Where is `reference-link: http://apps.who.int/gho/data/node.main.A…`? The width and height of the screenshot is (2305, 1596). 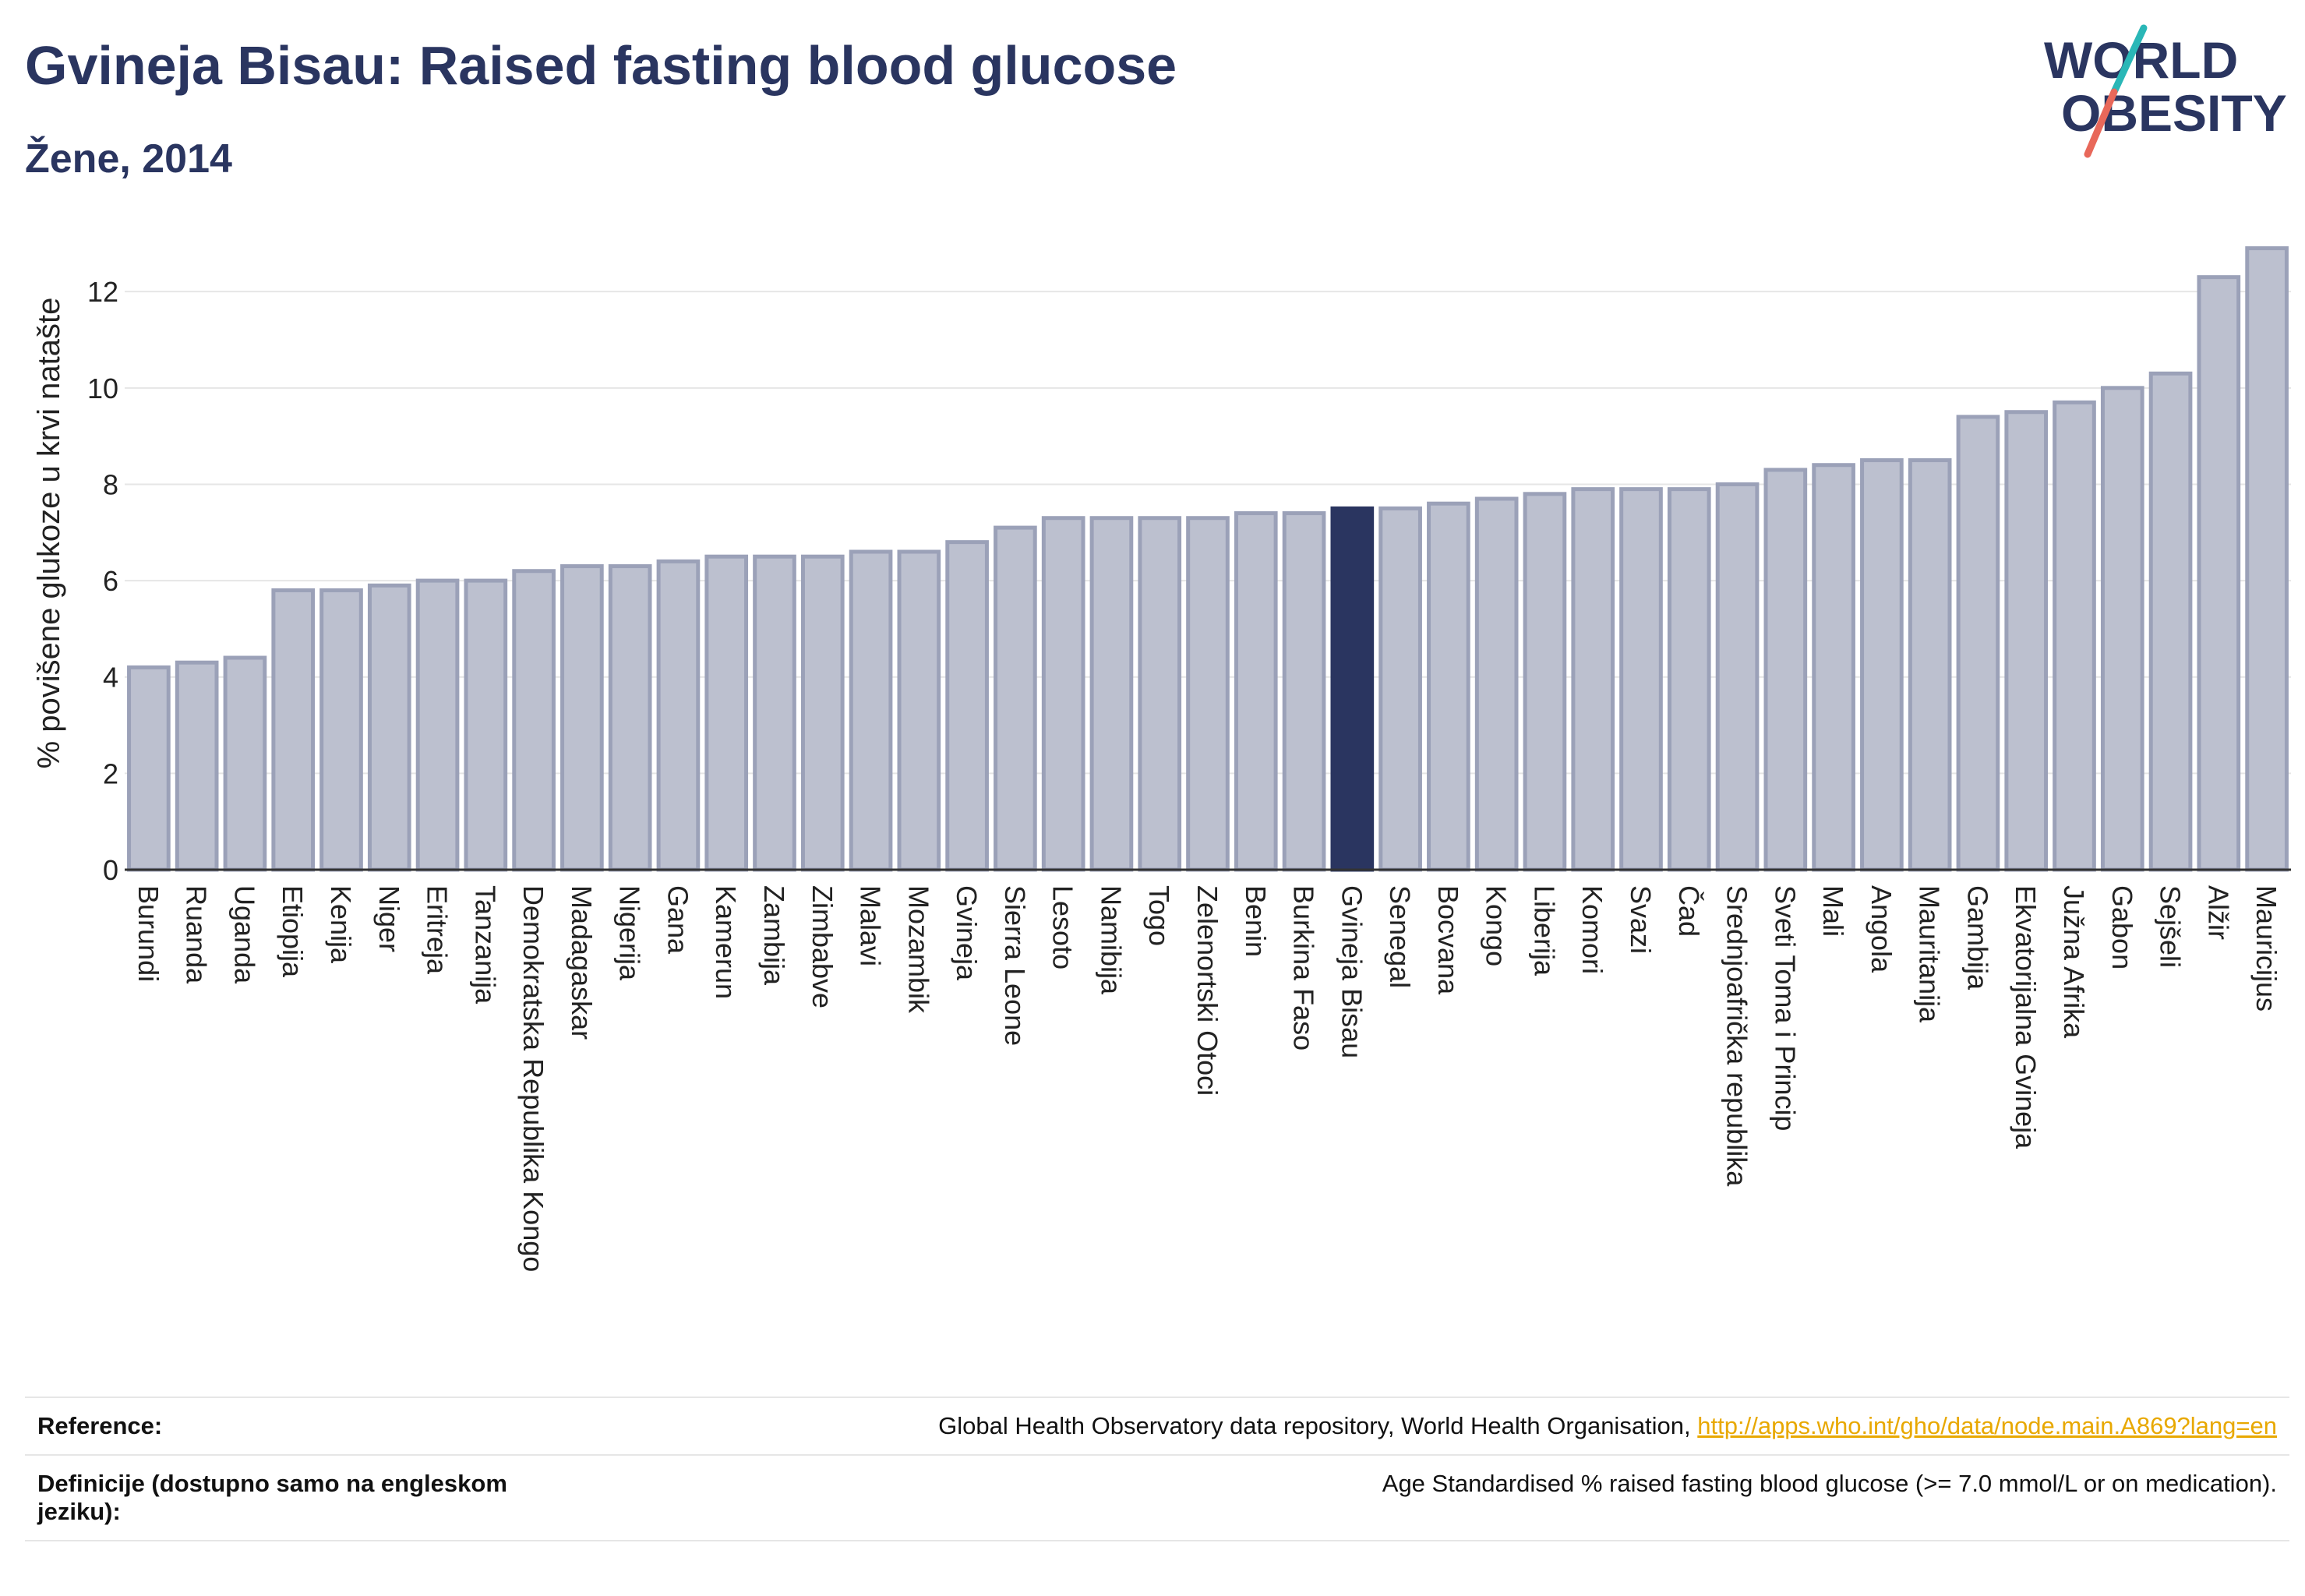
reference-link: http://apps.who.int/gho/data/node.main.A… is located at coordinates (1987, 1425).